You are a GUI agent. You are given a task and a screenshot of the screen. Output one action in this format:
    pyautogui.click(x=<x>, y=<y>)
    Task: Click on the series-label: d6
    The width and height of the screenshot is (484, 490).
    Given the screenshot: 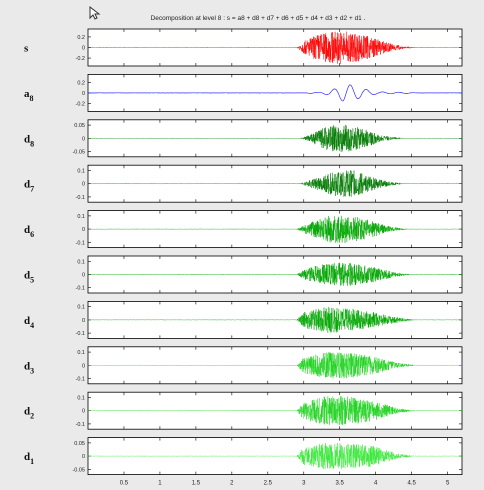 What is the action you would take?
    pyautogui.click(x=29, y=231)
    